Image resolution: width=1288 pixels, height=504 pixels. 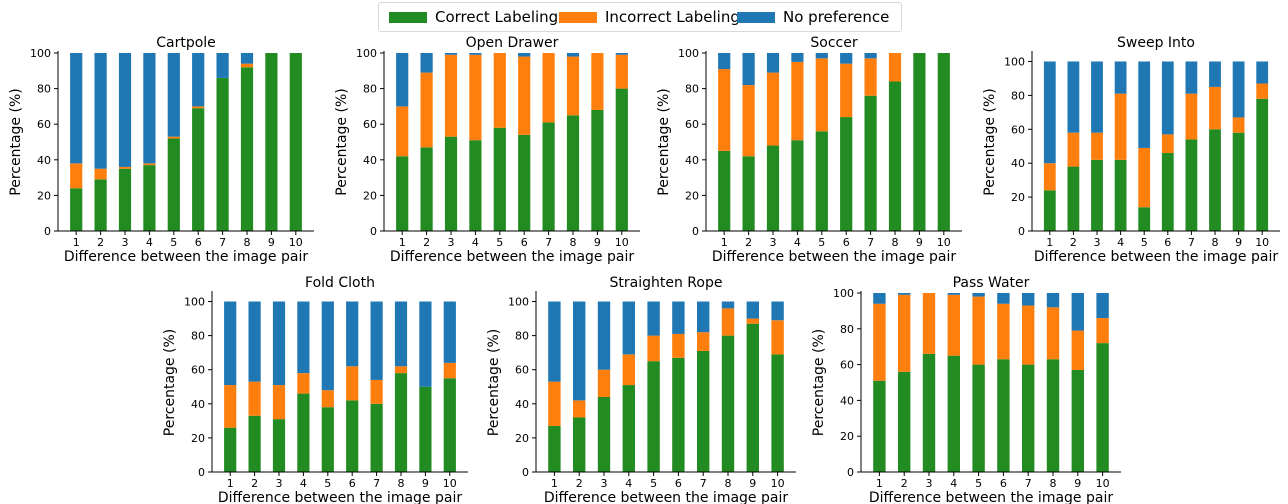 What do you see at coordinates (597, 242) in the screenshot?
I see `x-tick-label: 9` at bounding box center [597, 242].